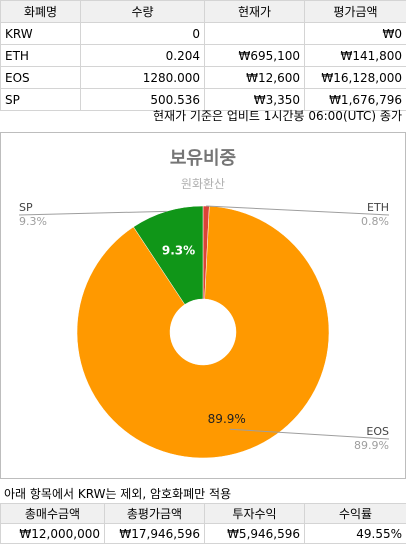  I want to click on header-value: 평가금액, so click(355, 11).